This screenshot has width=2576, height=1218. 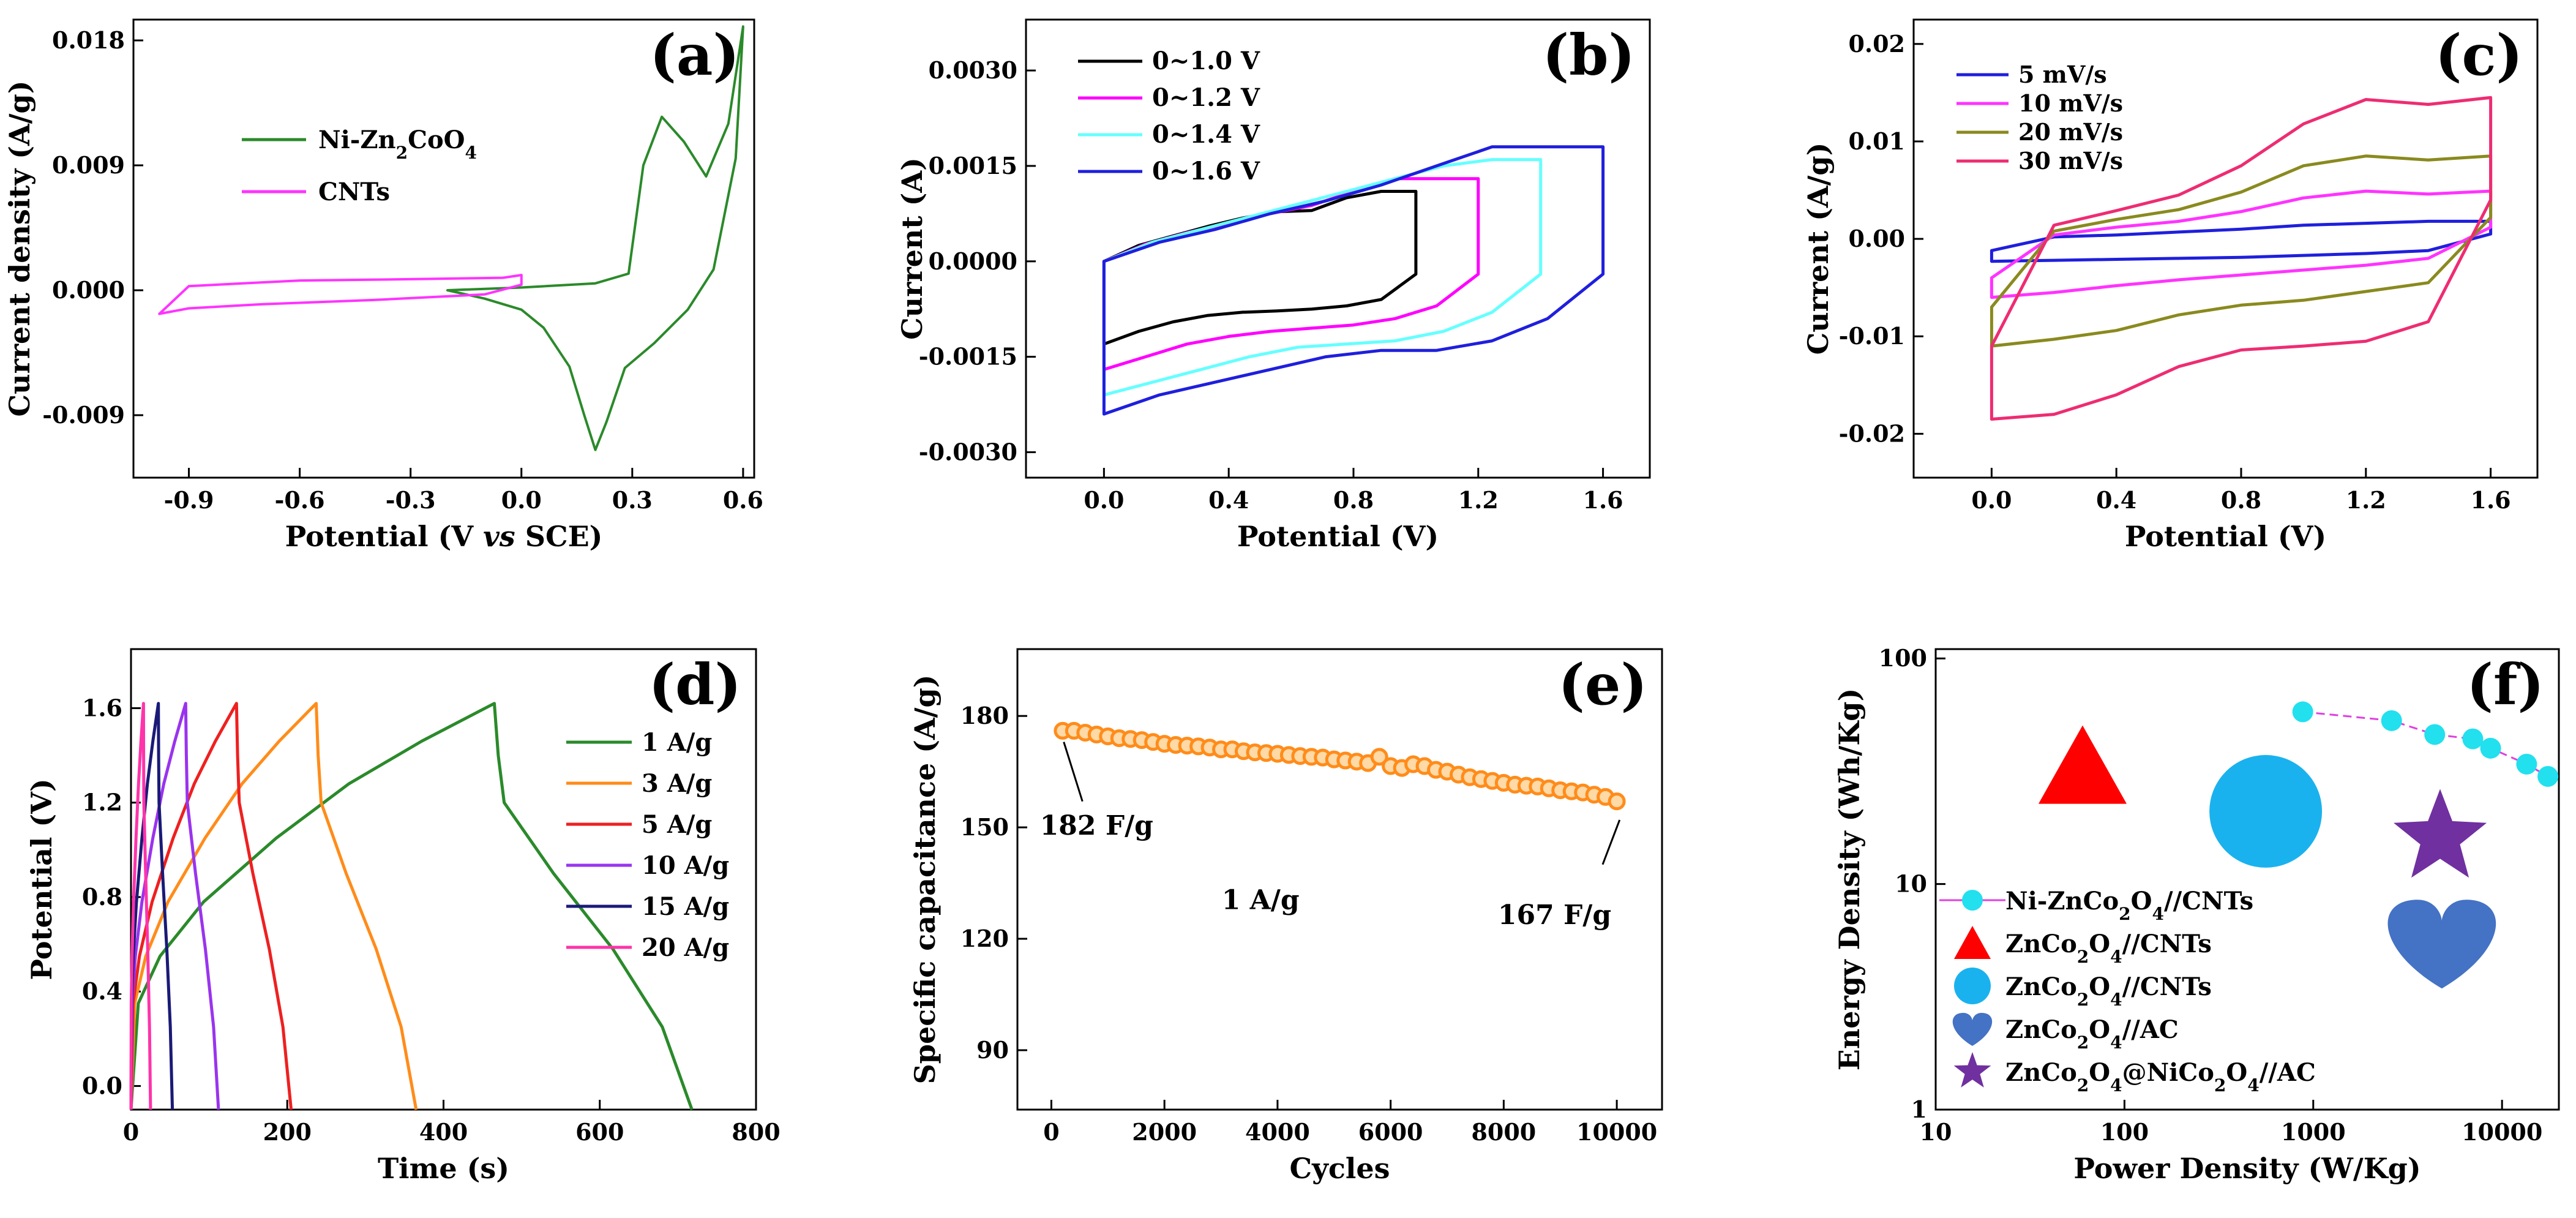 I want to click on x-tick-label: 600, so click(x=599, y=1132).